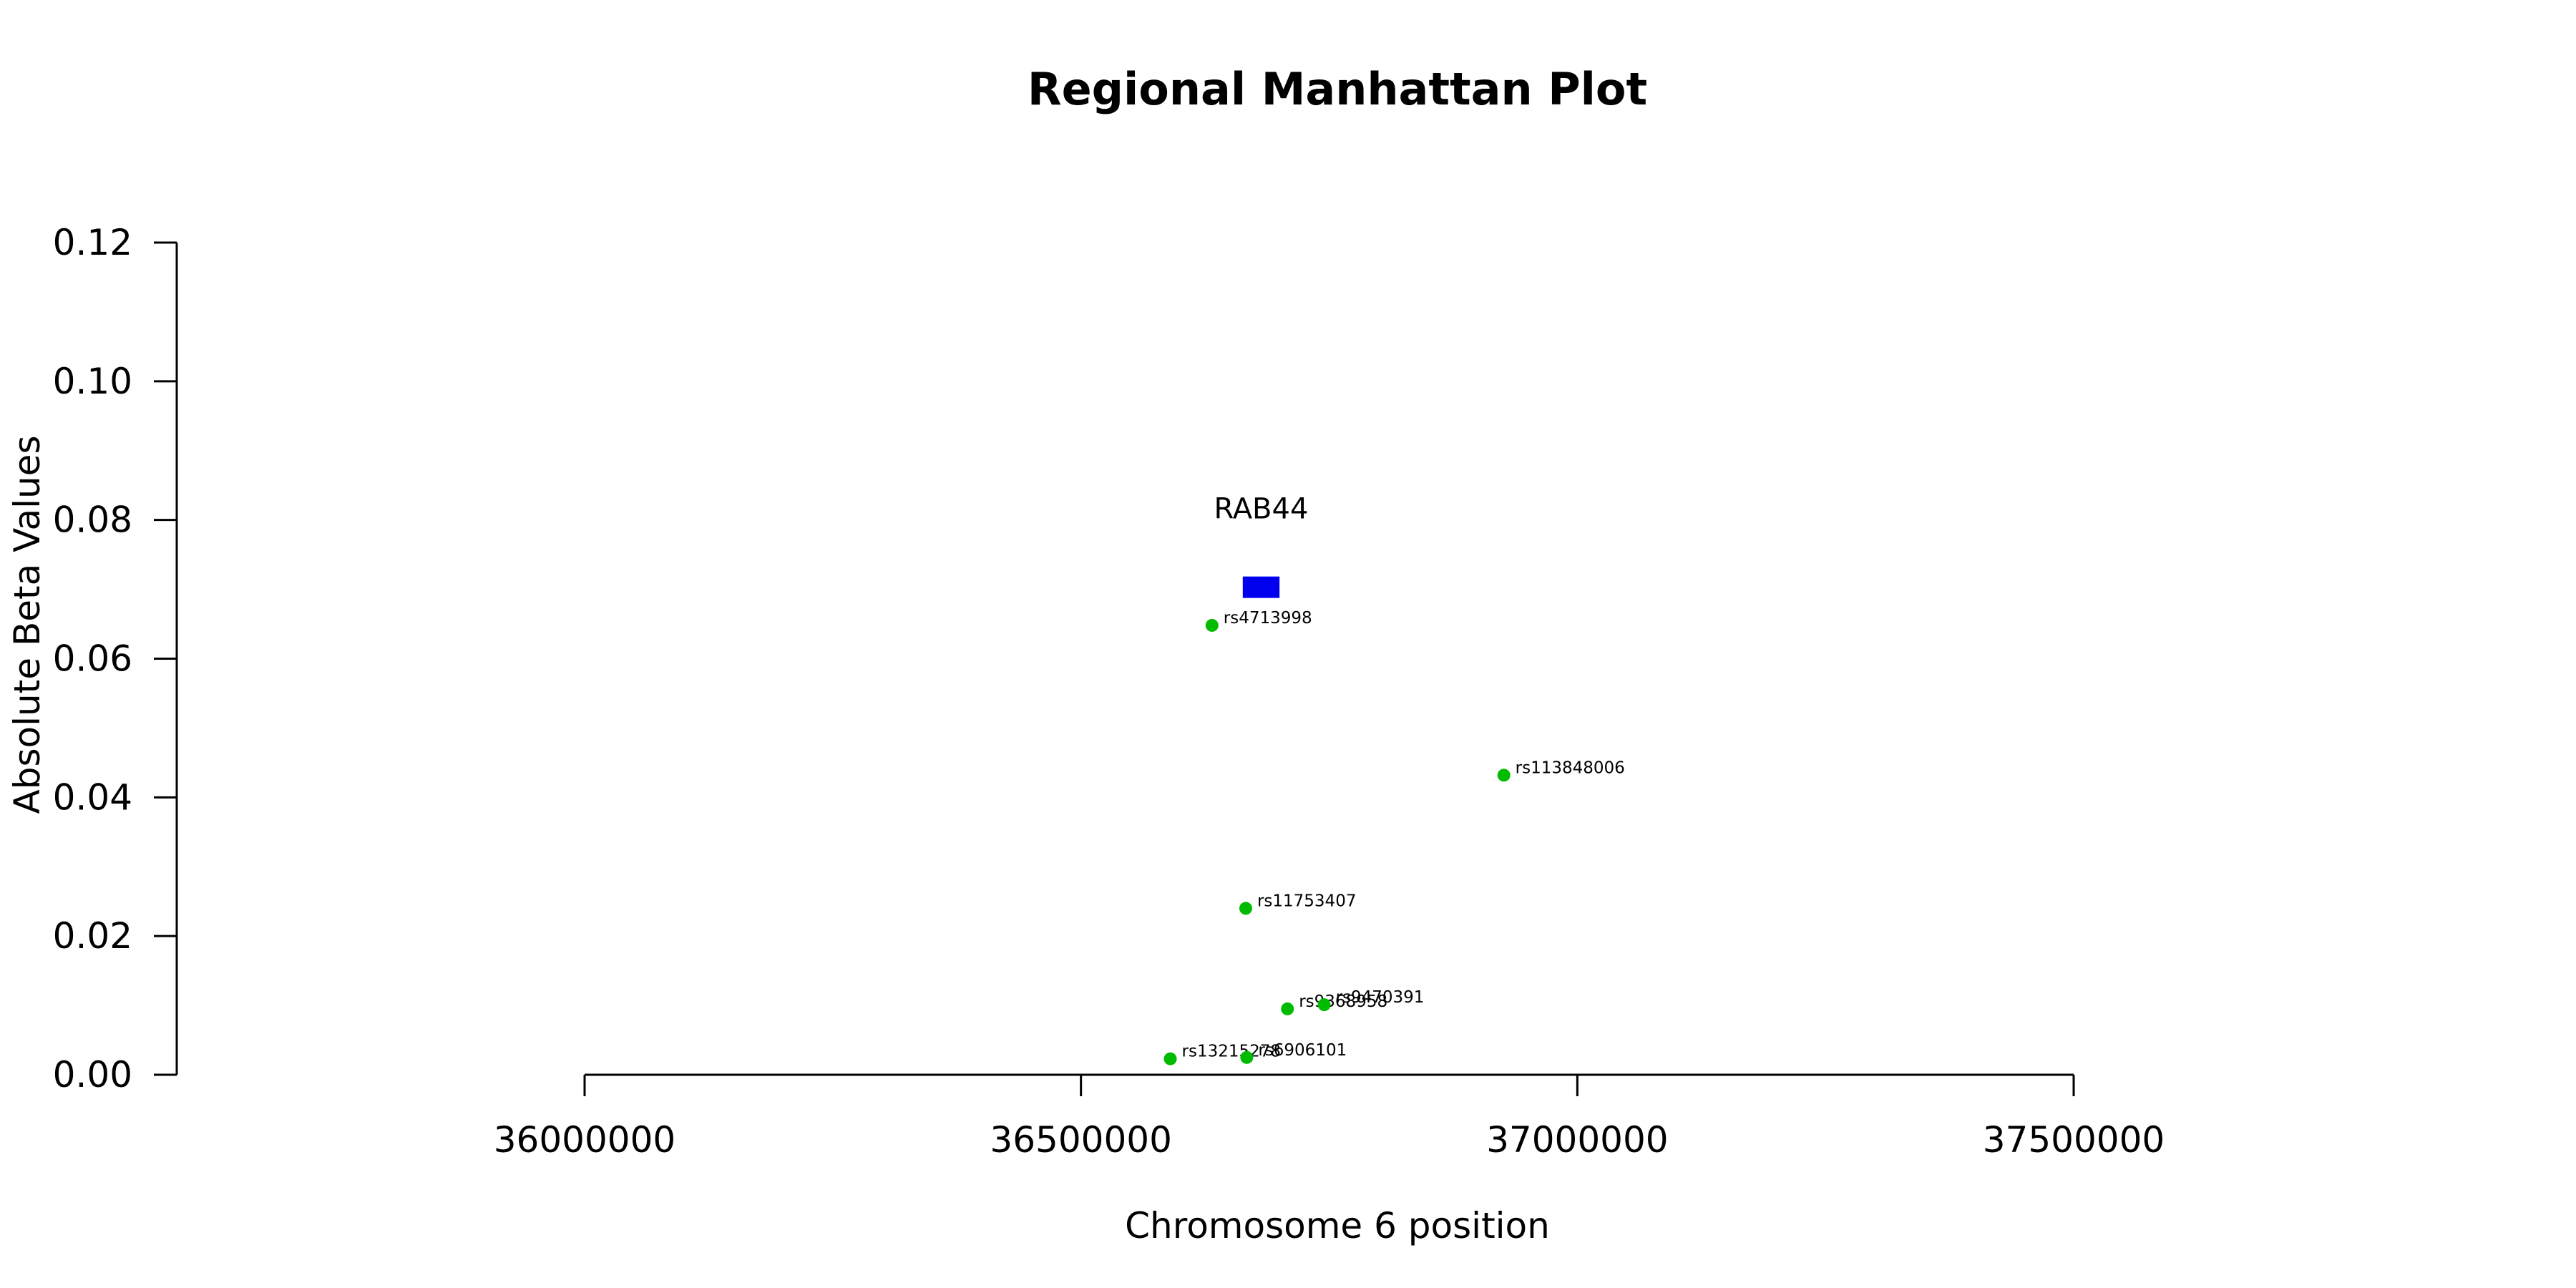 This screenshot has width=2576, height=1288. I want to click on x-axis-label: Chromosome 6 position, so click(1337, 1225).